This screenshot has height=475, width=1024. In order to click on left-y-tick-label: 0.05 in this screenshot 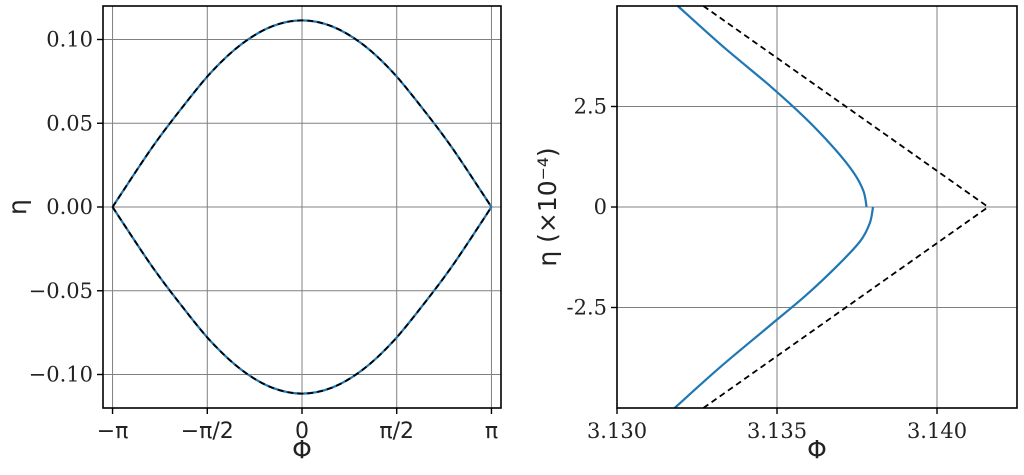, I will do `click(69, 123)`.